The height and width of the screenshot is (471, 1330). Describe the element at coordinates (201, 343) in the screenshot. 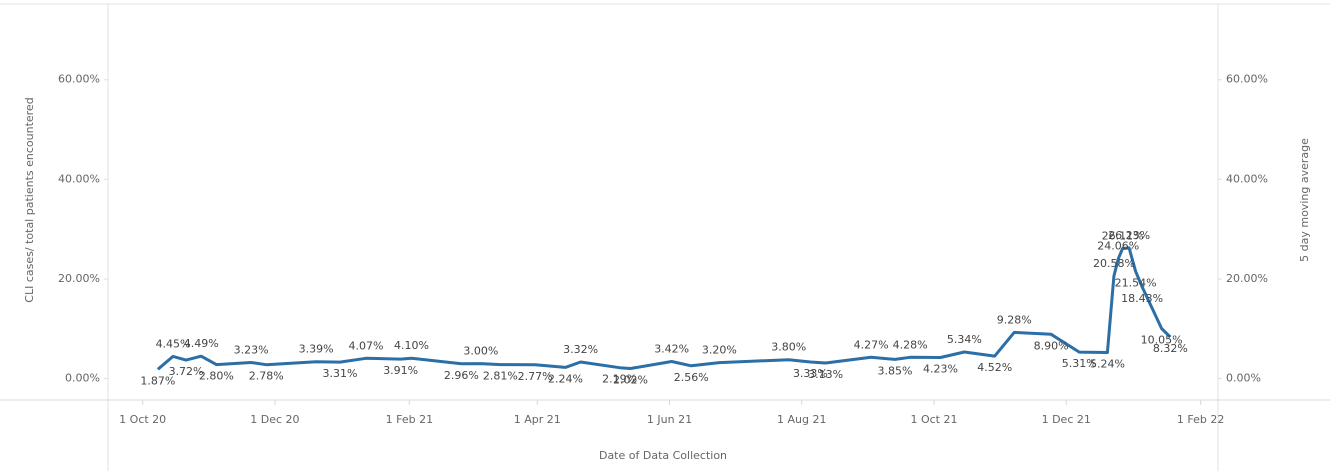

I see `data-label: 4.49%` at that location.